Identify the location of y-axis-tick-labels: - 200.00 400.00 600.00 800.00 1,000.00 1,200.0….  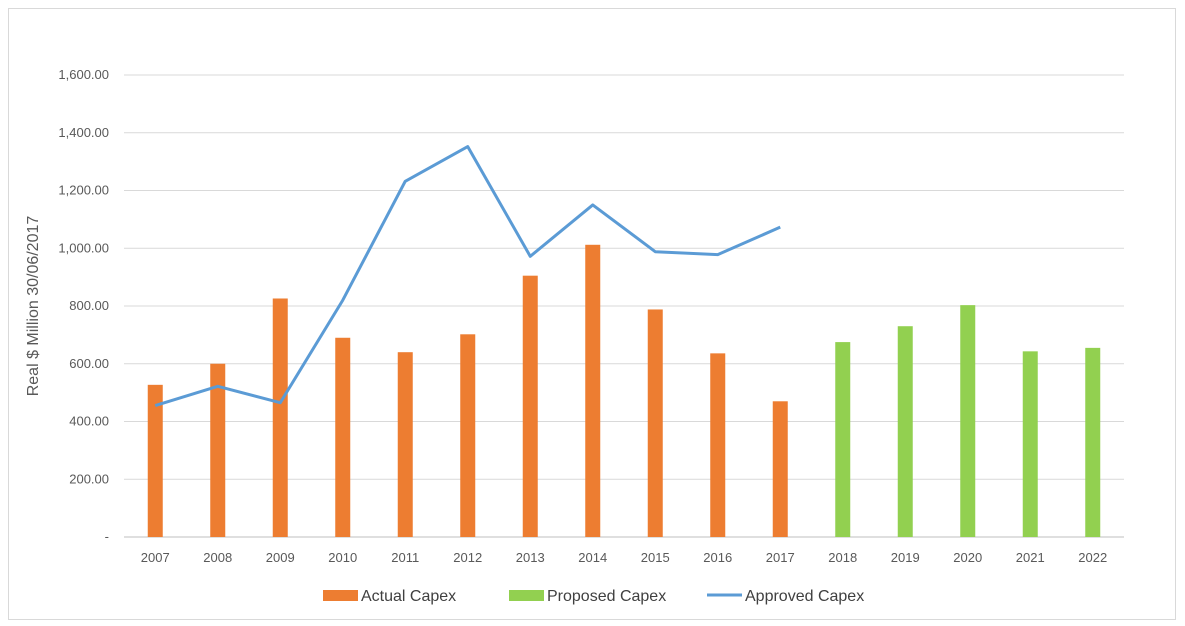
(83, 305).